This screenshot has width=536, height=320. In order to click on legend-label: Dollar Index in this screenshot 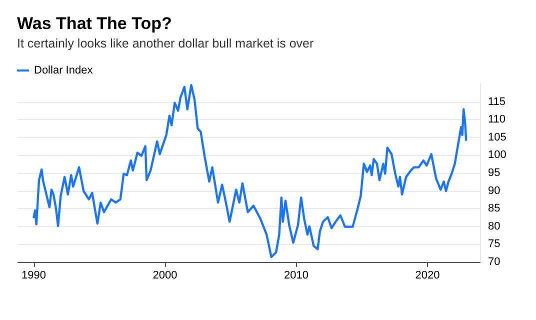, I will do `click(64, 70)`.